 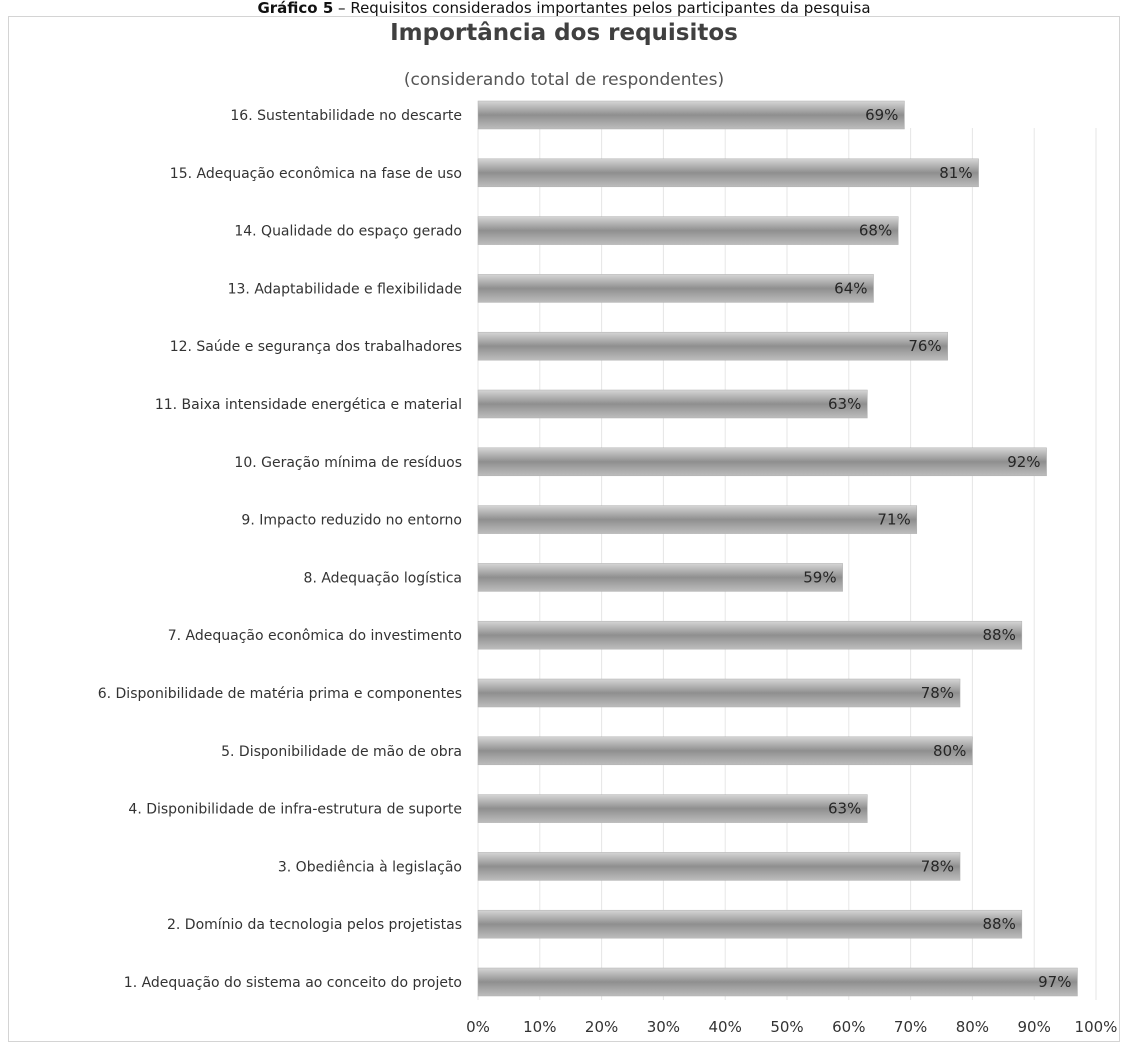 I want to click on x-tick-label: 0%, so click(x=478, y=1027).